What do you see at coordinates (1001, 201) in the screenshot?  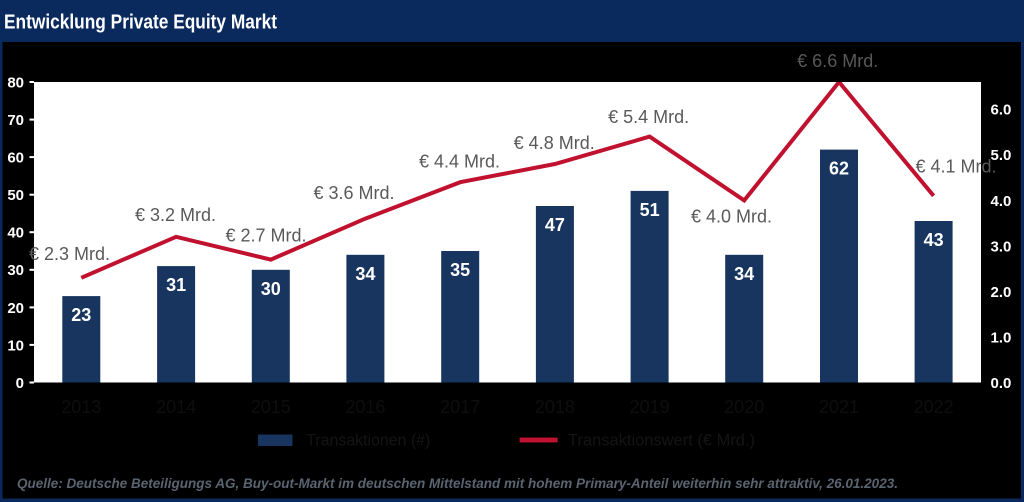 I see `svg-text: 4.0` at bounding box center [1001, 201].